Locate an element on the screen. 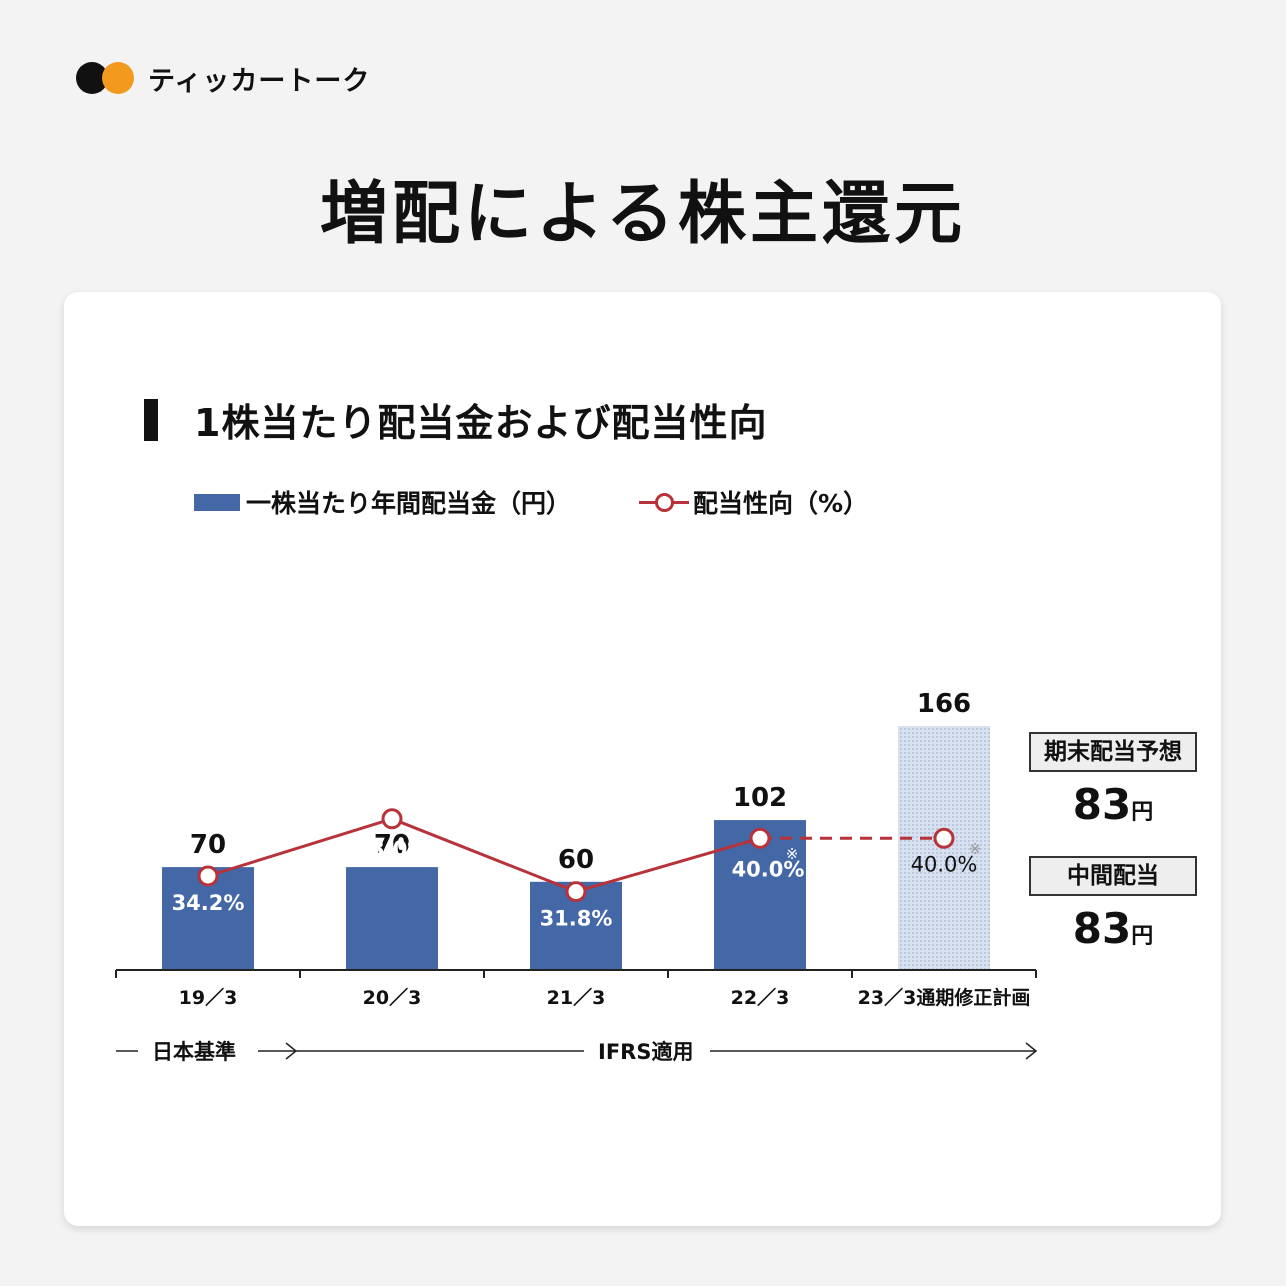 This screenshot has width=1286, height=1286. ifrs-arrow-head is located at coordinates (1031, 1051).